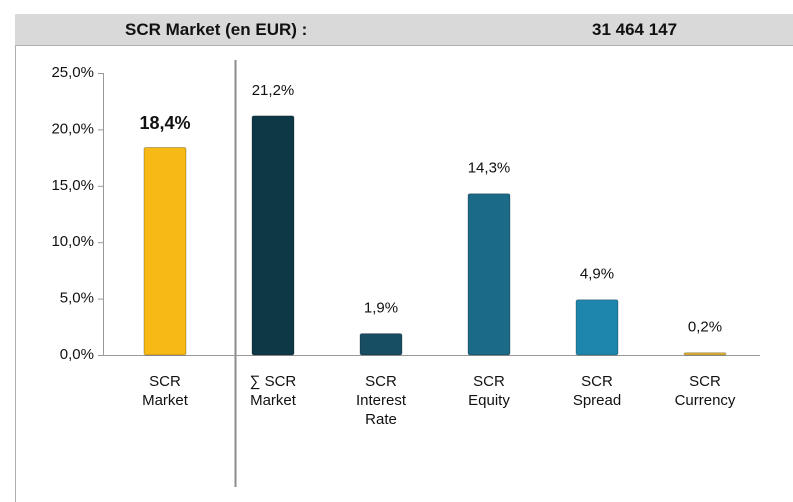  I want to click on value-label: 21,2%, so click(273, 90).